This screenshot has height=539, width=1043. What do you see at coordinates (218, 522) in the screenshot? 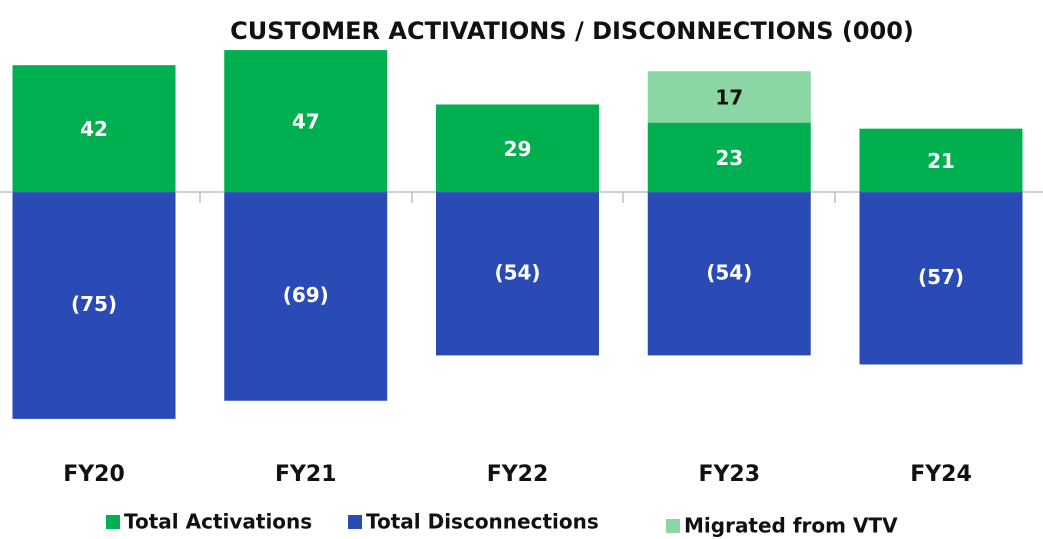
I see `legend-label: Total Activations` at bounding box center [218, 522].